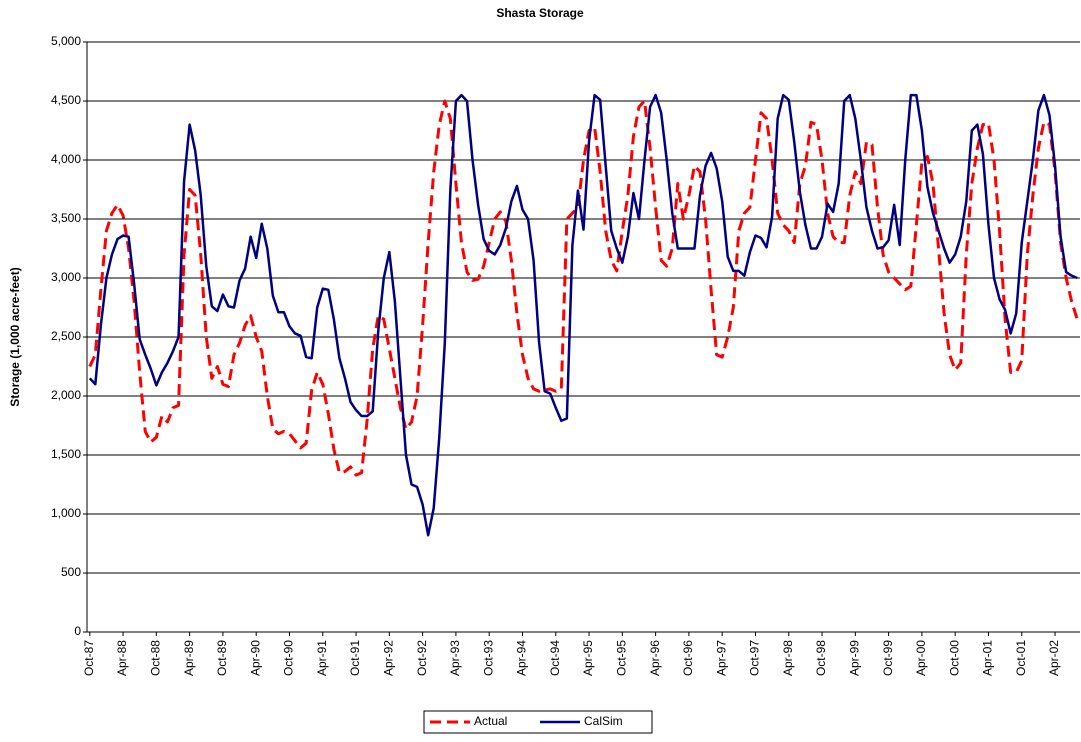 The width and height of the screenshot is (1081, 742). What do you see at coordinates (854, 658) in the screenshot?
I see `x-tick-label: Apr-99` at bounding box center [854, 658].